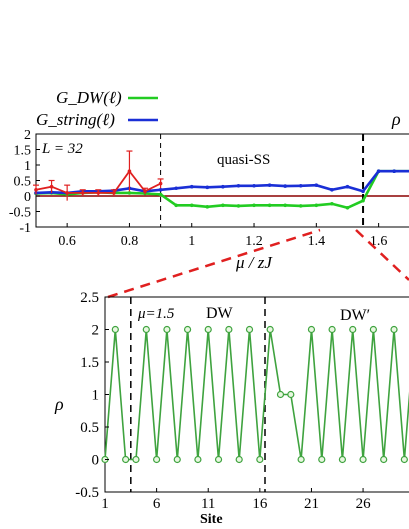 The width and height of the screenshot is (409, 529). I want to click on legend-label-g-string: G_string(ℓ), so click(75, 119).